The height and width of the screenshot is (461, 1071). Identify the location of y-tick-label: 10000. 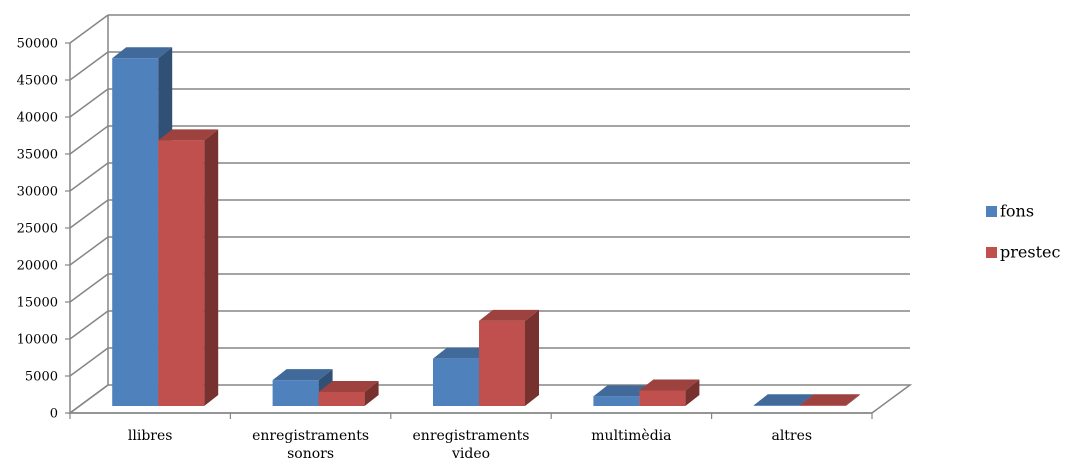
(37, 340).